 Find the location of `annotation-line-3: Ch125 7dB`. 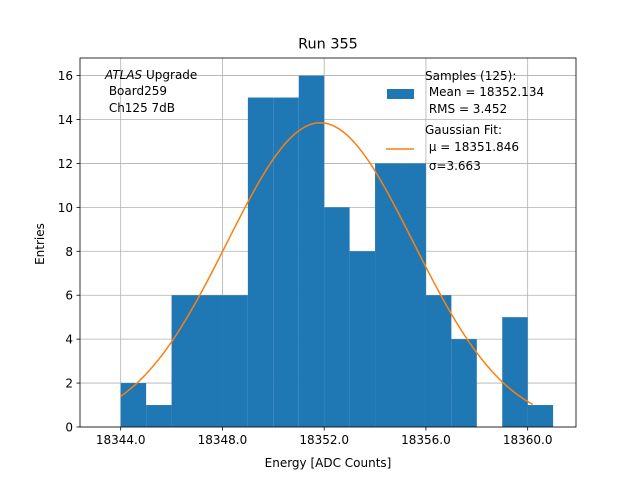

annotation-line-3: Ch125 7dB is located at coordinates (140, 108).